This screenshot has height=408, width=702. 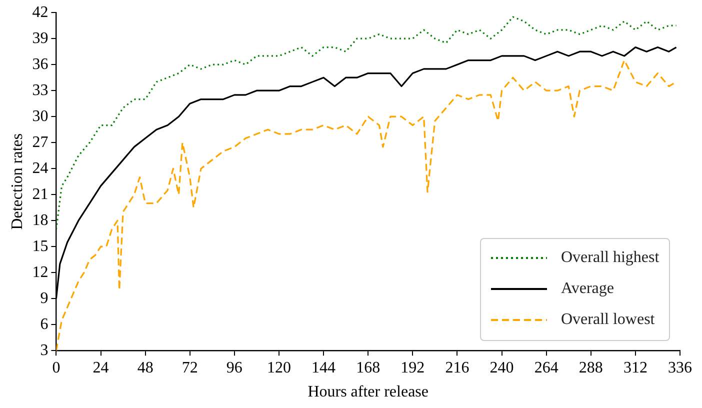 I want to click on legend-label: Overall lowest, so click(x=608, y=320).